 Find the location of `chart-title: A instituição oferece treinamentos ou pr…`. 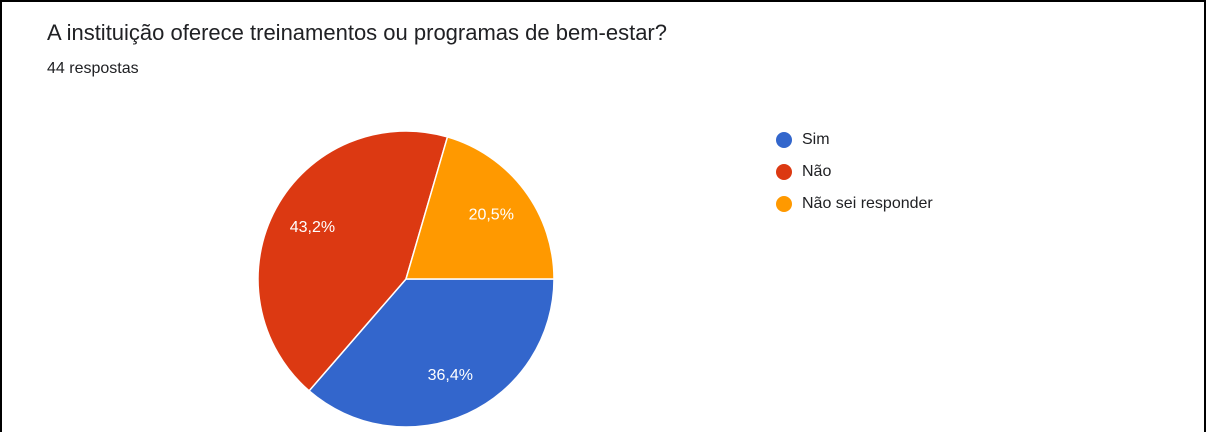

chart-title: A instituição oferece treinamentos ou pr… is located at coordinates (357, 32).